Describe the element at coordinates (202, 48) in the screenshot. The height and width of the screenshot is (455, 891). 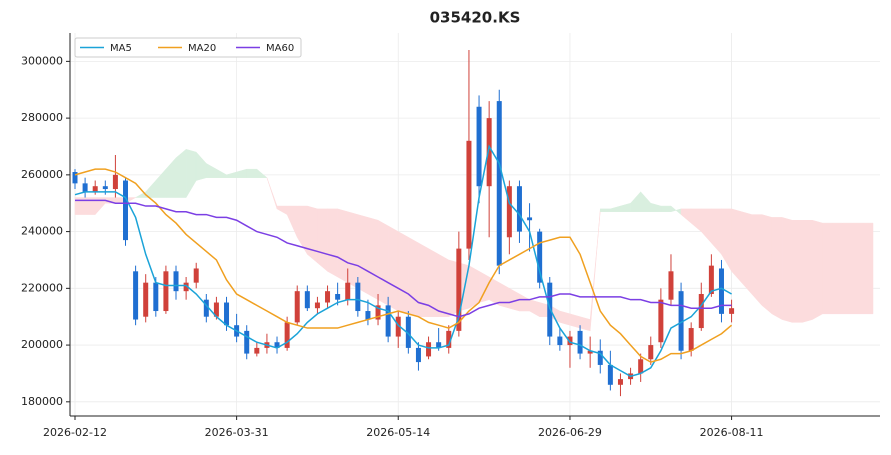
I see `legend-label: MA20` at that location.